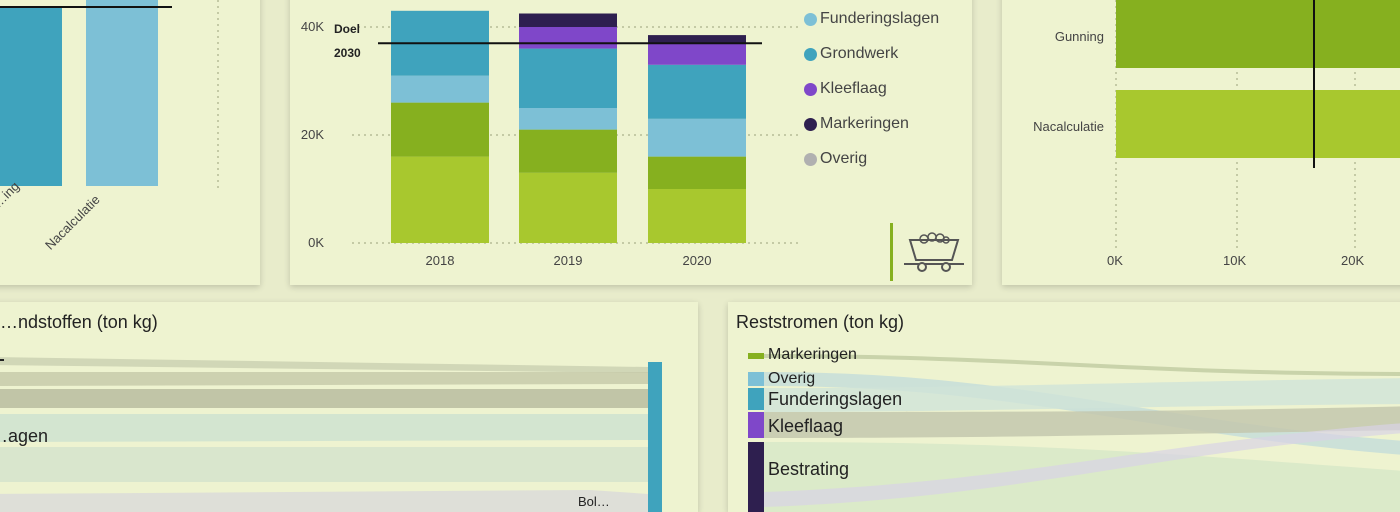 This screenshot has width=1400, height=512. I want to click on left-bar-chart-svg, so click(109, 95).